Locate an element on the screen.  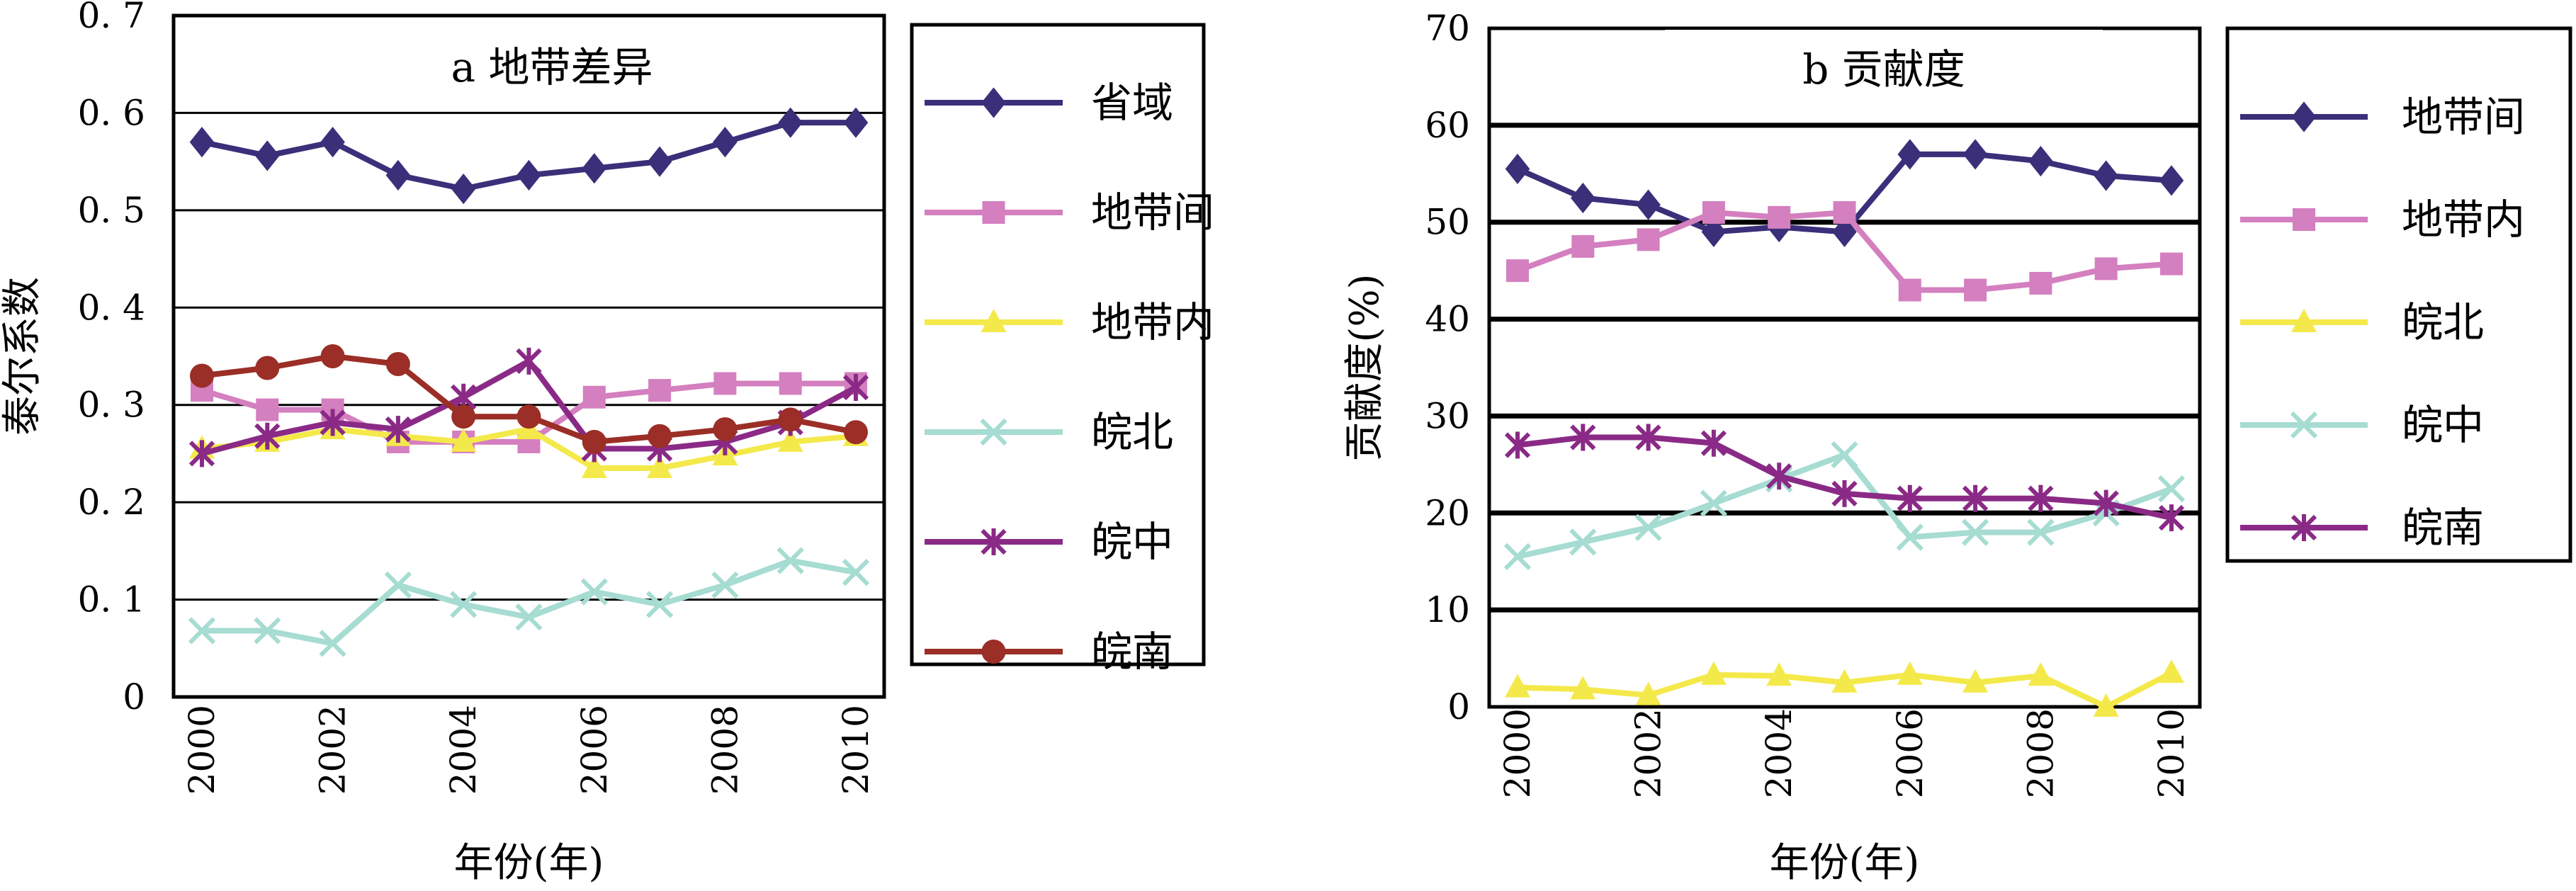
legend-label: 皖北 is located at coordinates (1132, 432).